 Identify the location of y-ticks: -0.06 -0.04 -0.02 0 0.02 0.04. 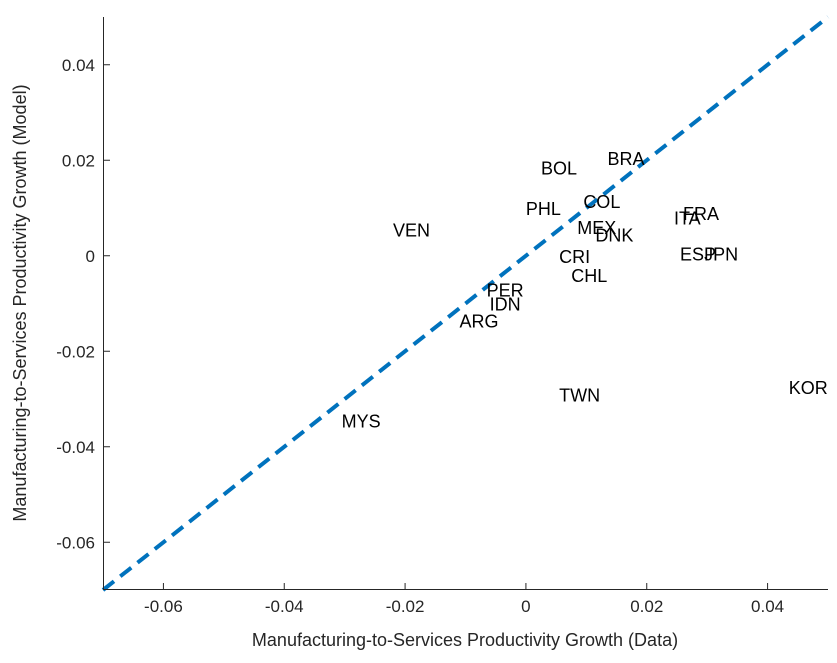
(83, 304).